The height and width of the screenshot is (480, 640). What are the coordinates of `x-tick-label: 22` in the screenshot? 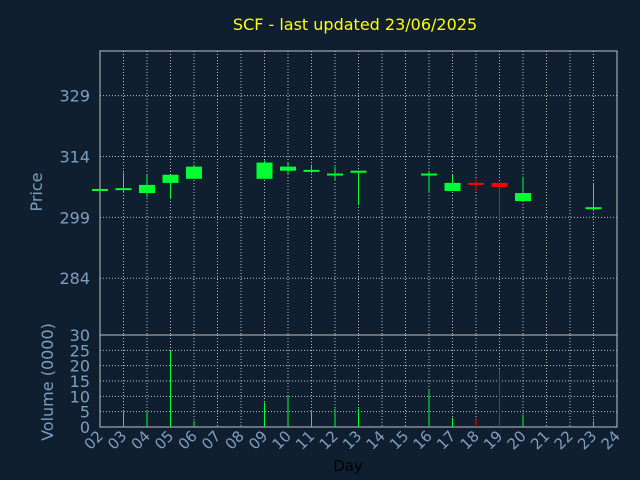 It's located at (564, 440).